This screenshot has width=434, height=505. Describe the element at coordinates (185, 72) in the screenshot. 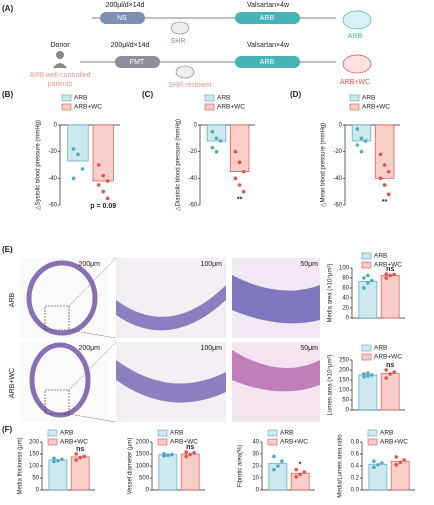

I see `rat` at that location.